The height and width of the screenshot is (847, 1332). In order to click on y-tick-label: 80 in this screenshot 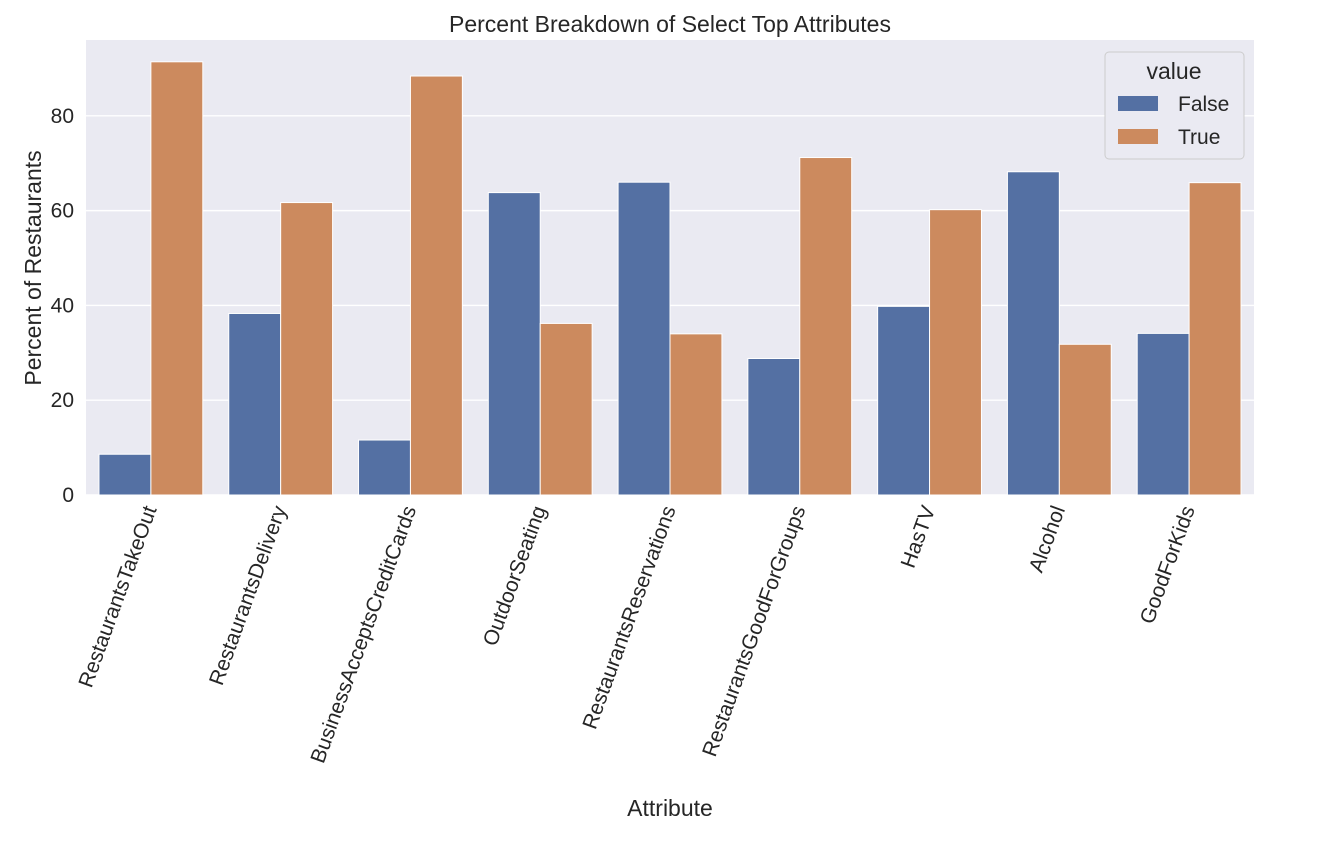, I will do `click(62, 116)`.